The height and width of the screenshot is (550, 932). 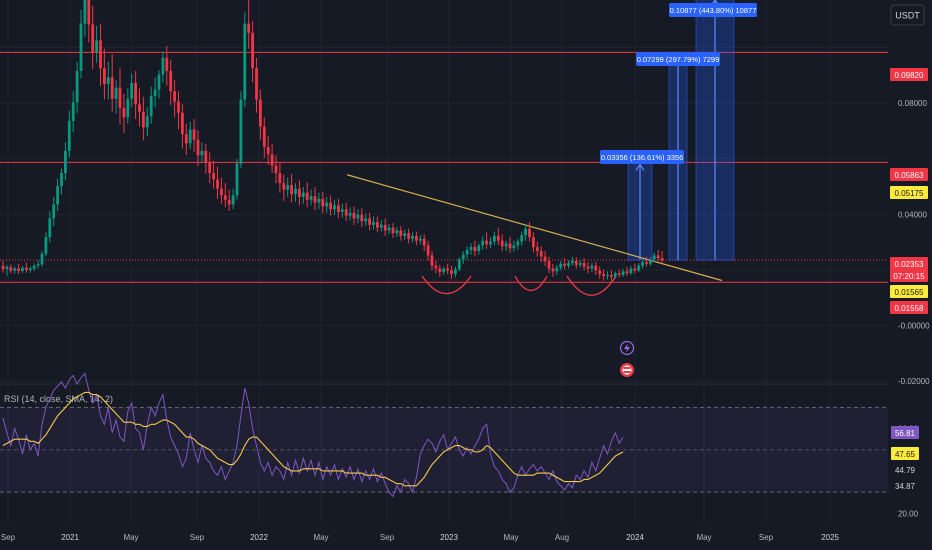 I want to click on lightning-glyph, so click(x=627, y=348).